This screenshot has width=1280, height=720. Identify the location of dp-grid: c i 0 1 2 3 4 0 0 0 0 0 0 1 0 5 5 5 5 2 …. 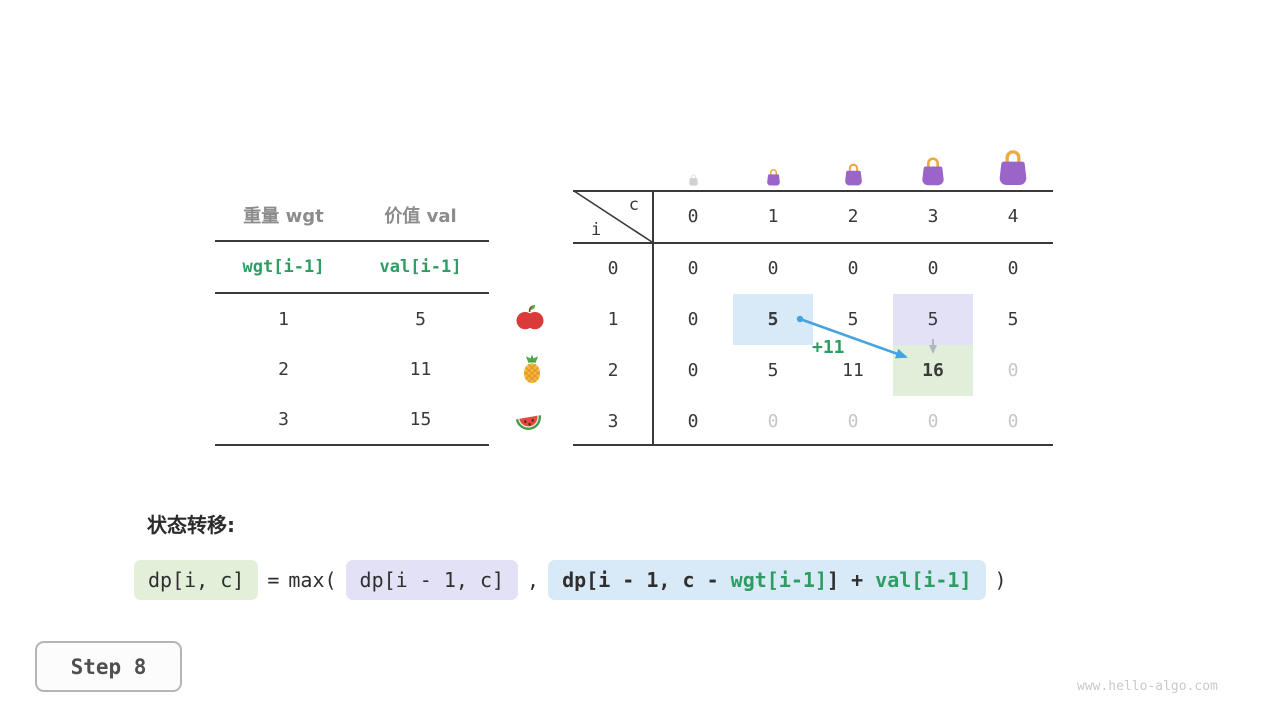
(813, 318).